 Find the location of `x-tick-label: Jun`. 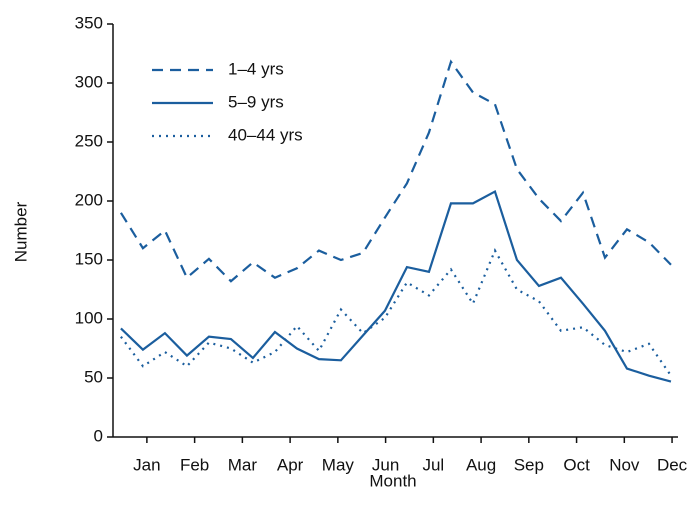

x-tick-label: Jun is located at coordinates (385, 464).